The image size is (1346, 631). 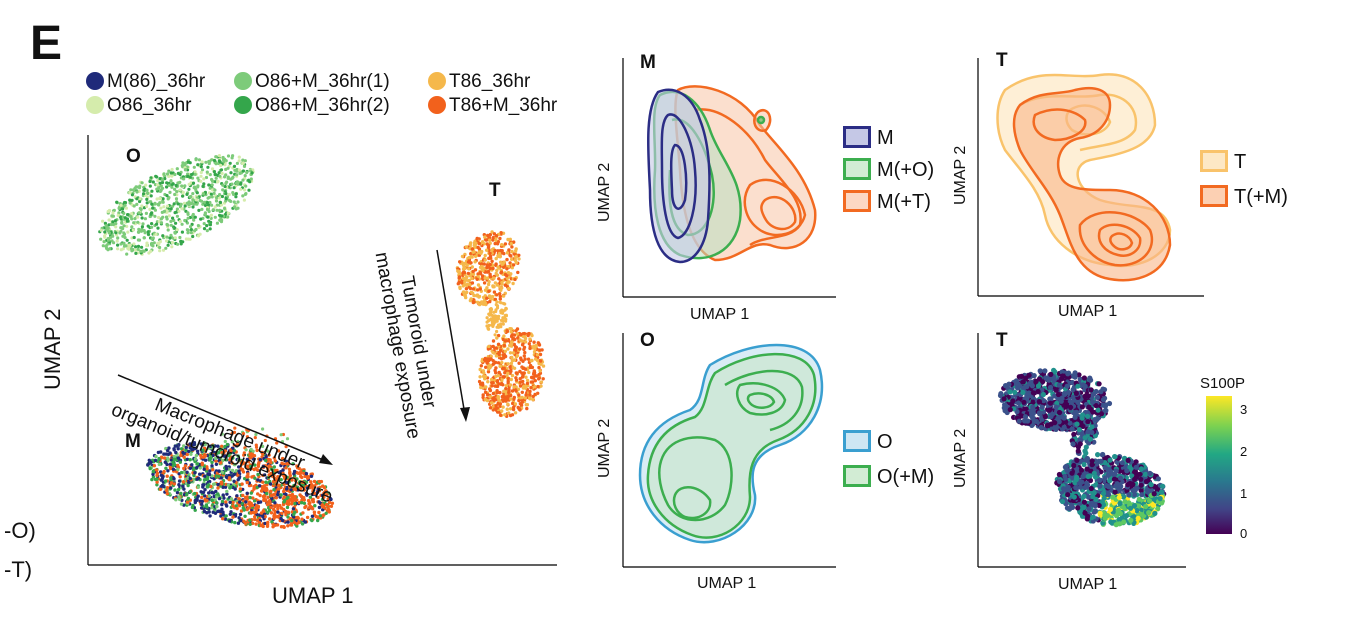 What do you see at coordinates (1082, 447) in the screenshot?
I see `feature-point-cloud` at bounding box center [1082, 447].